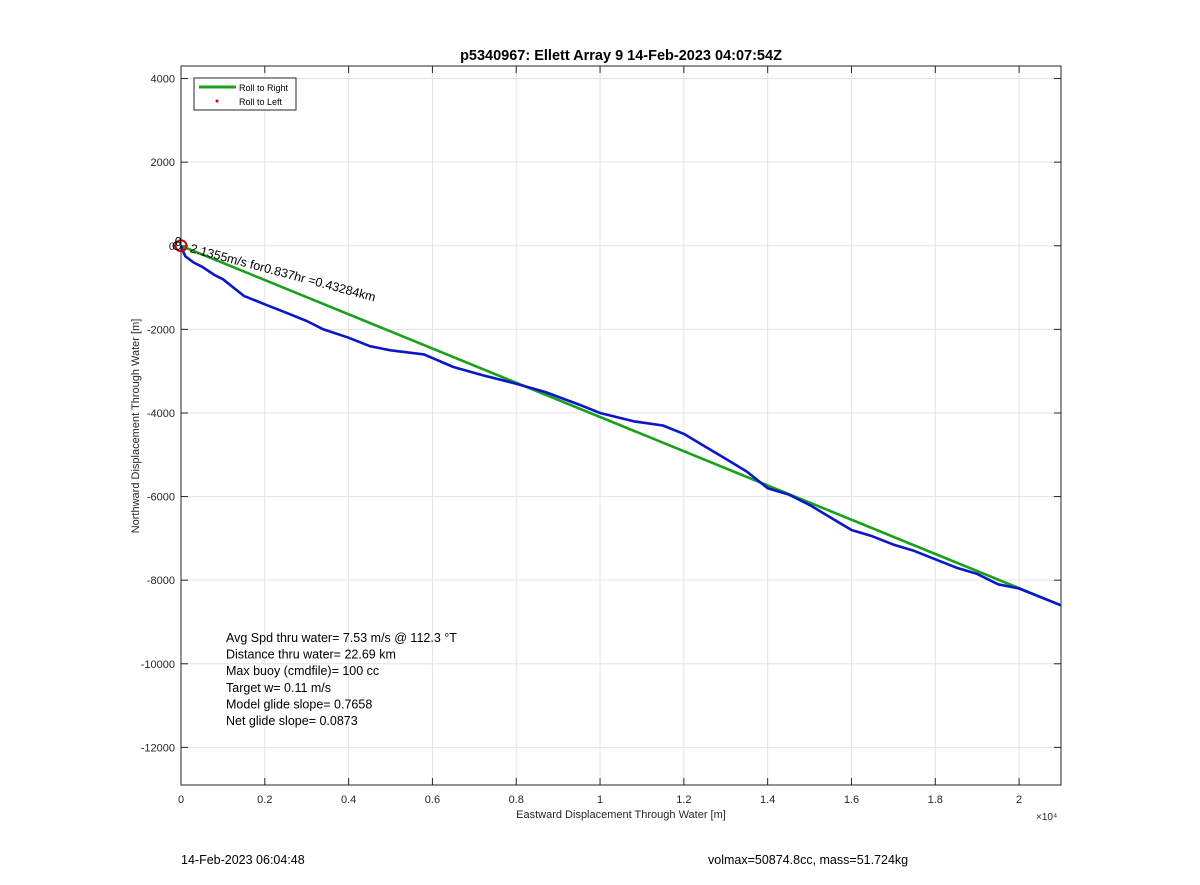  Describe the element at coordinates (181, 800) in the screenshot. I see `x-tick-label: 0` at that location.